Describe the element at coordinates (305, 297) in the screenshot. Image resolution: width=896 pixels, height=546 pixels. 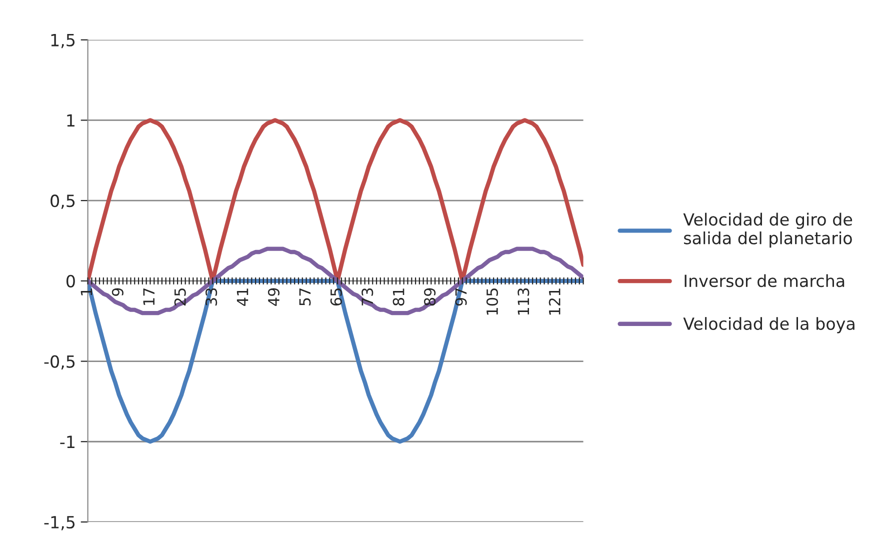
I see `x-tick-label: 57` at that location.